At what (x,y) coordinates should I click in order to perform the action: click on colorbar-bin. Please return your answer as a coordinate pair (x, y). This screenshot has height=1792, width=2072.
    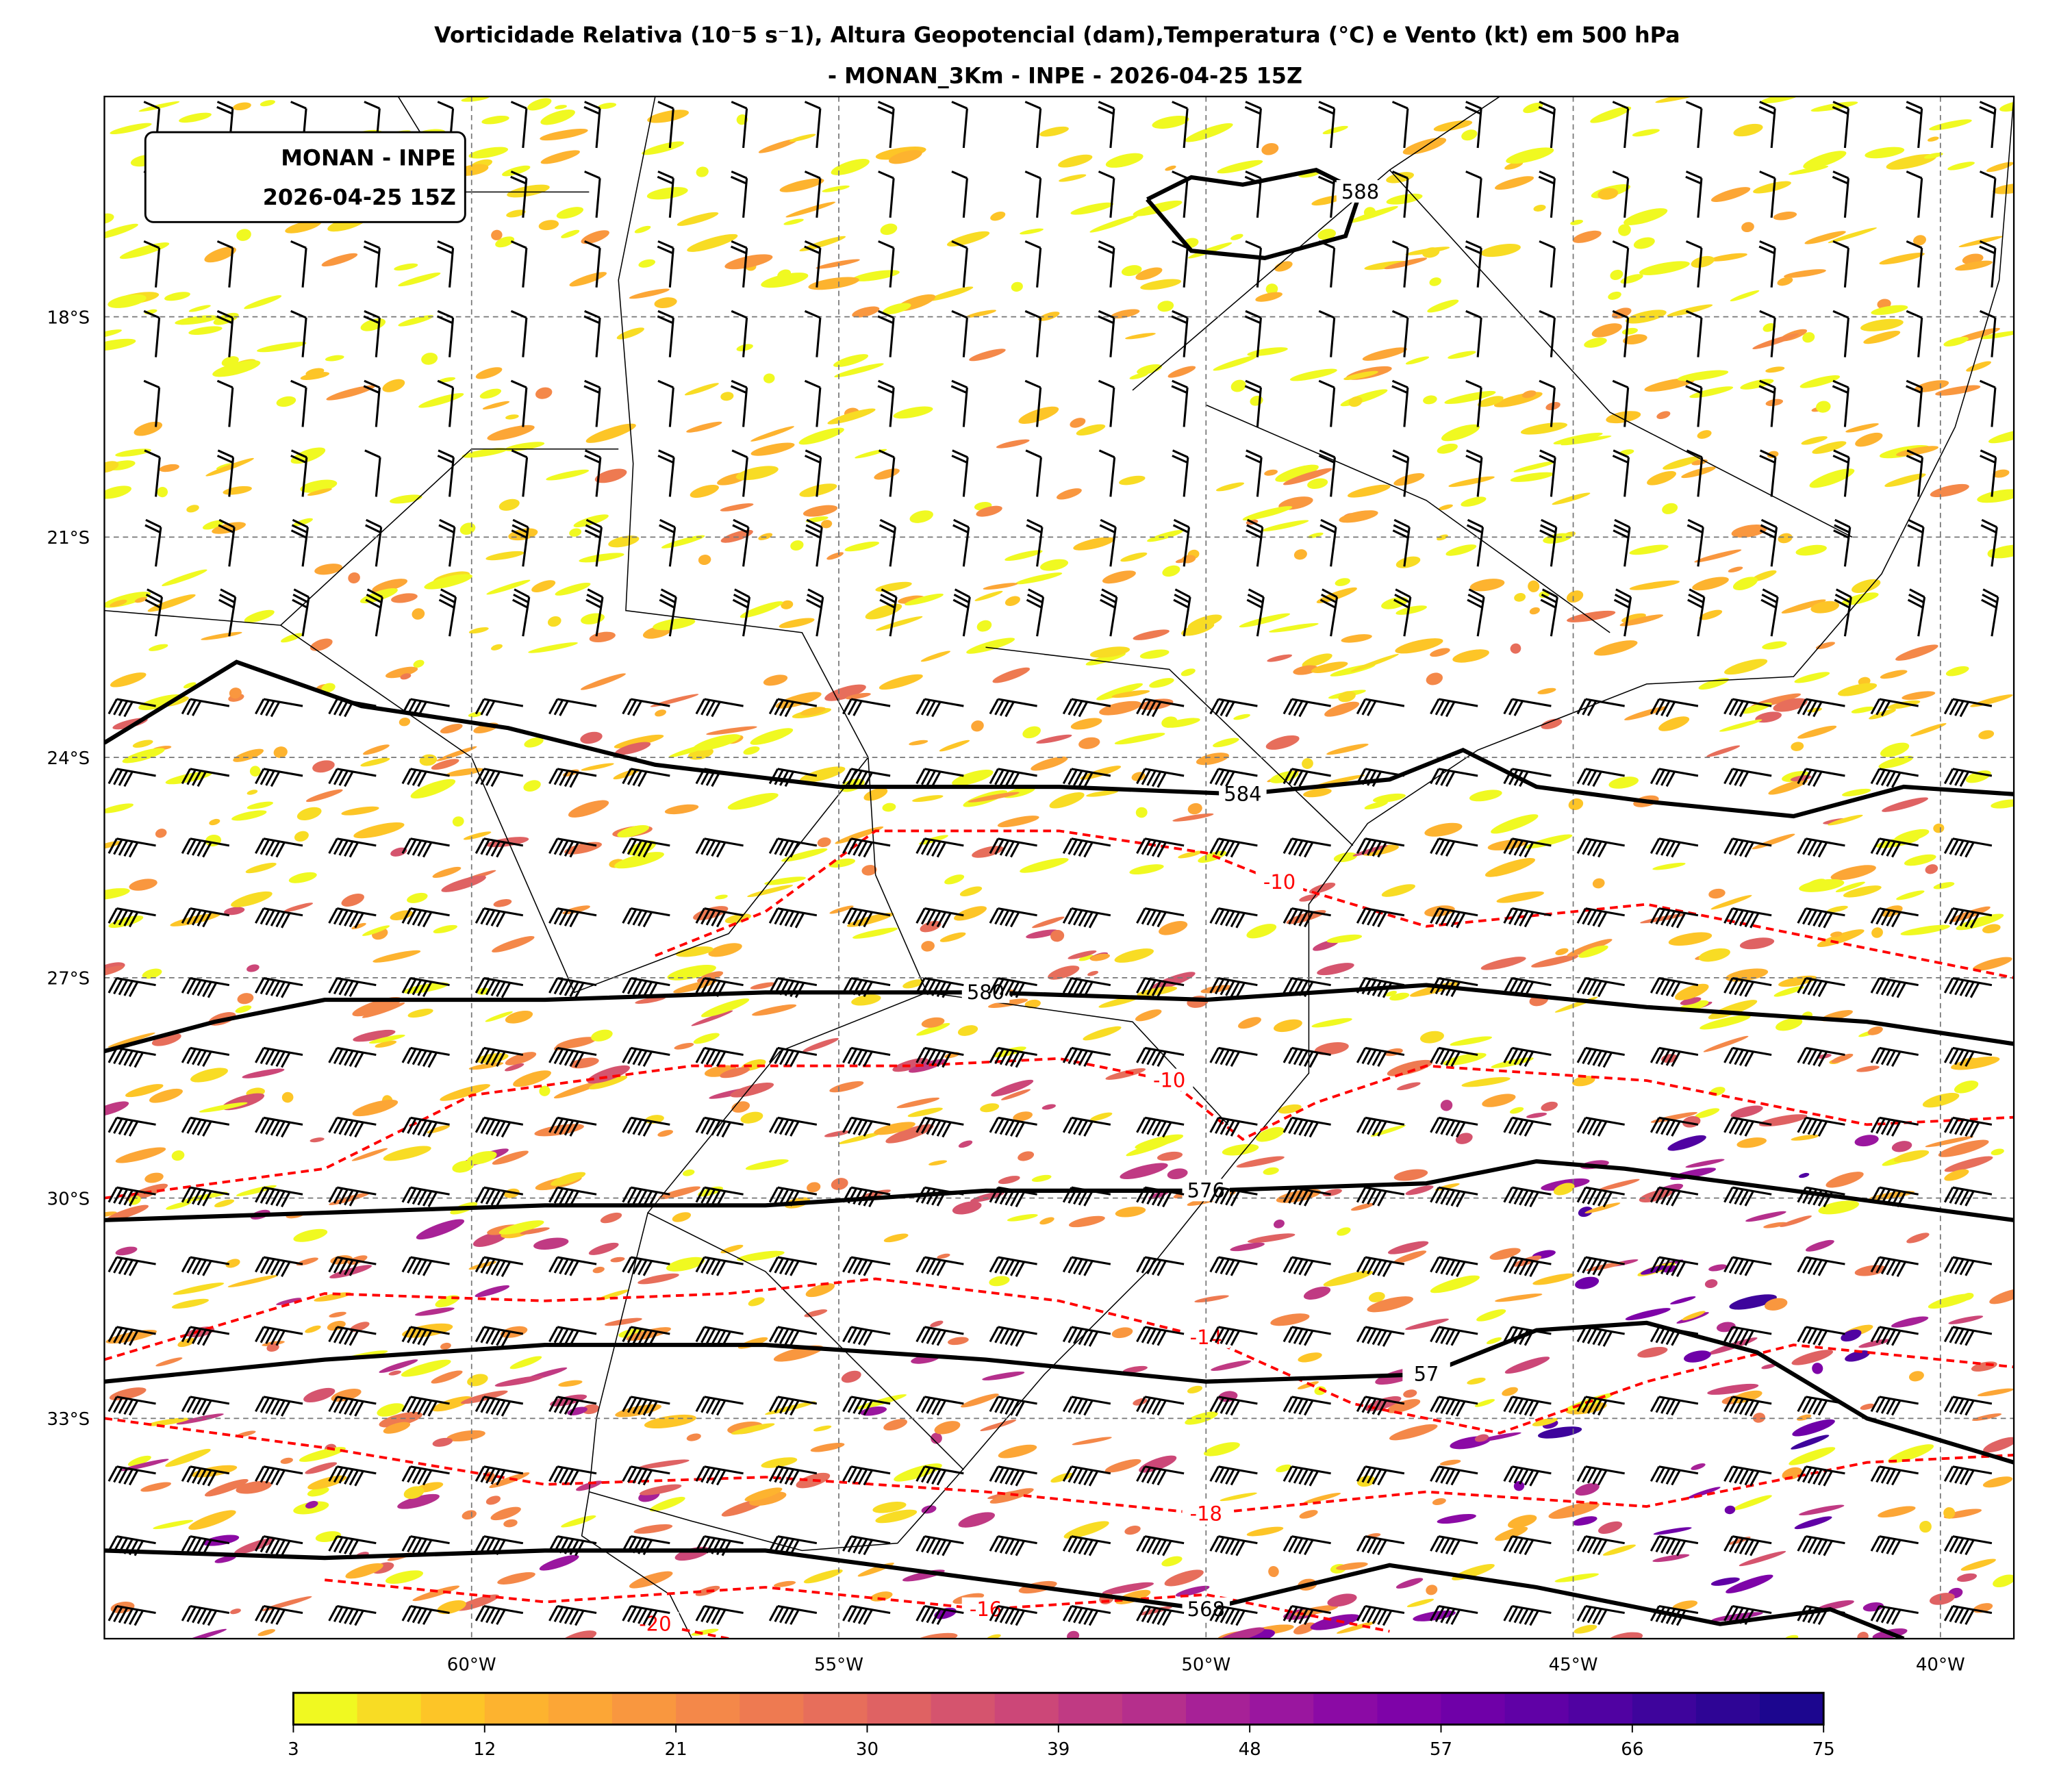
    Looking at the image, I should click on (1026, 1709).